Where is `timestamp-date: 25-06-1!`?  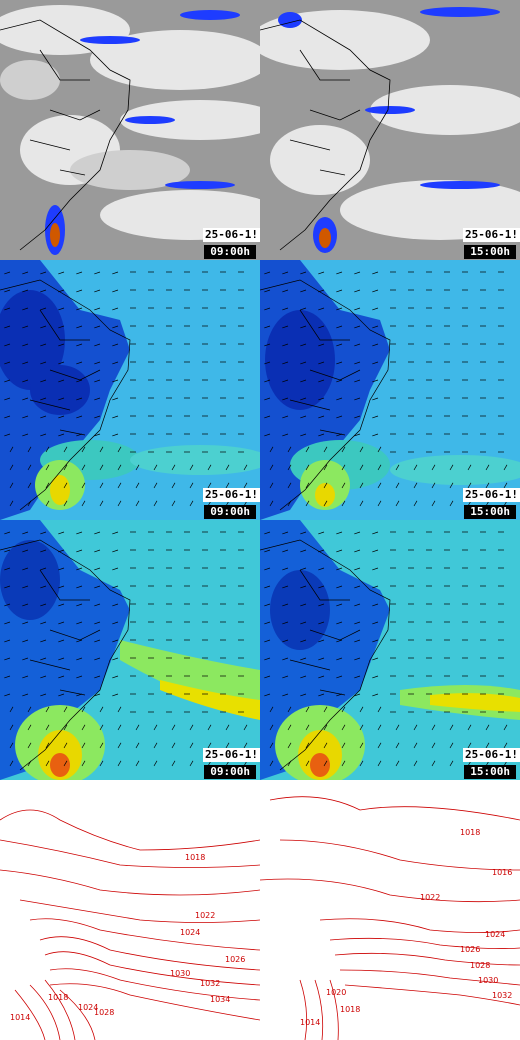
timestamp-date: 25-06-1! is located at coordinates (231, 235).